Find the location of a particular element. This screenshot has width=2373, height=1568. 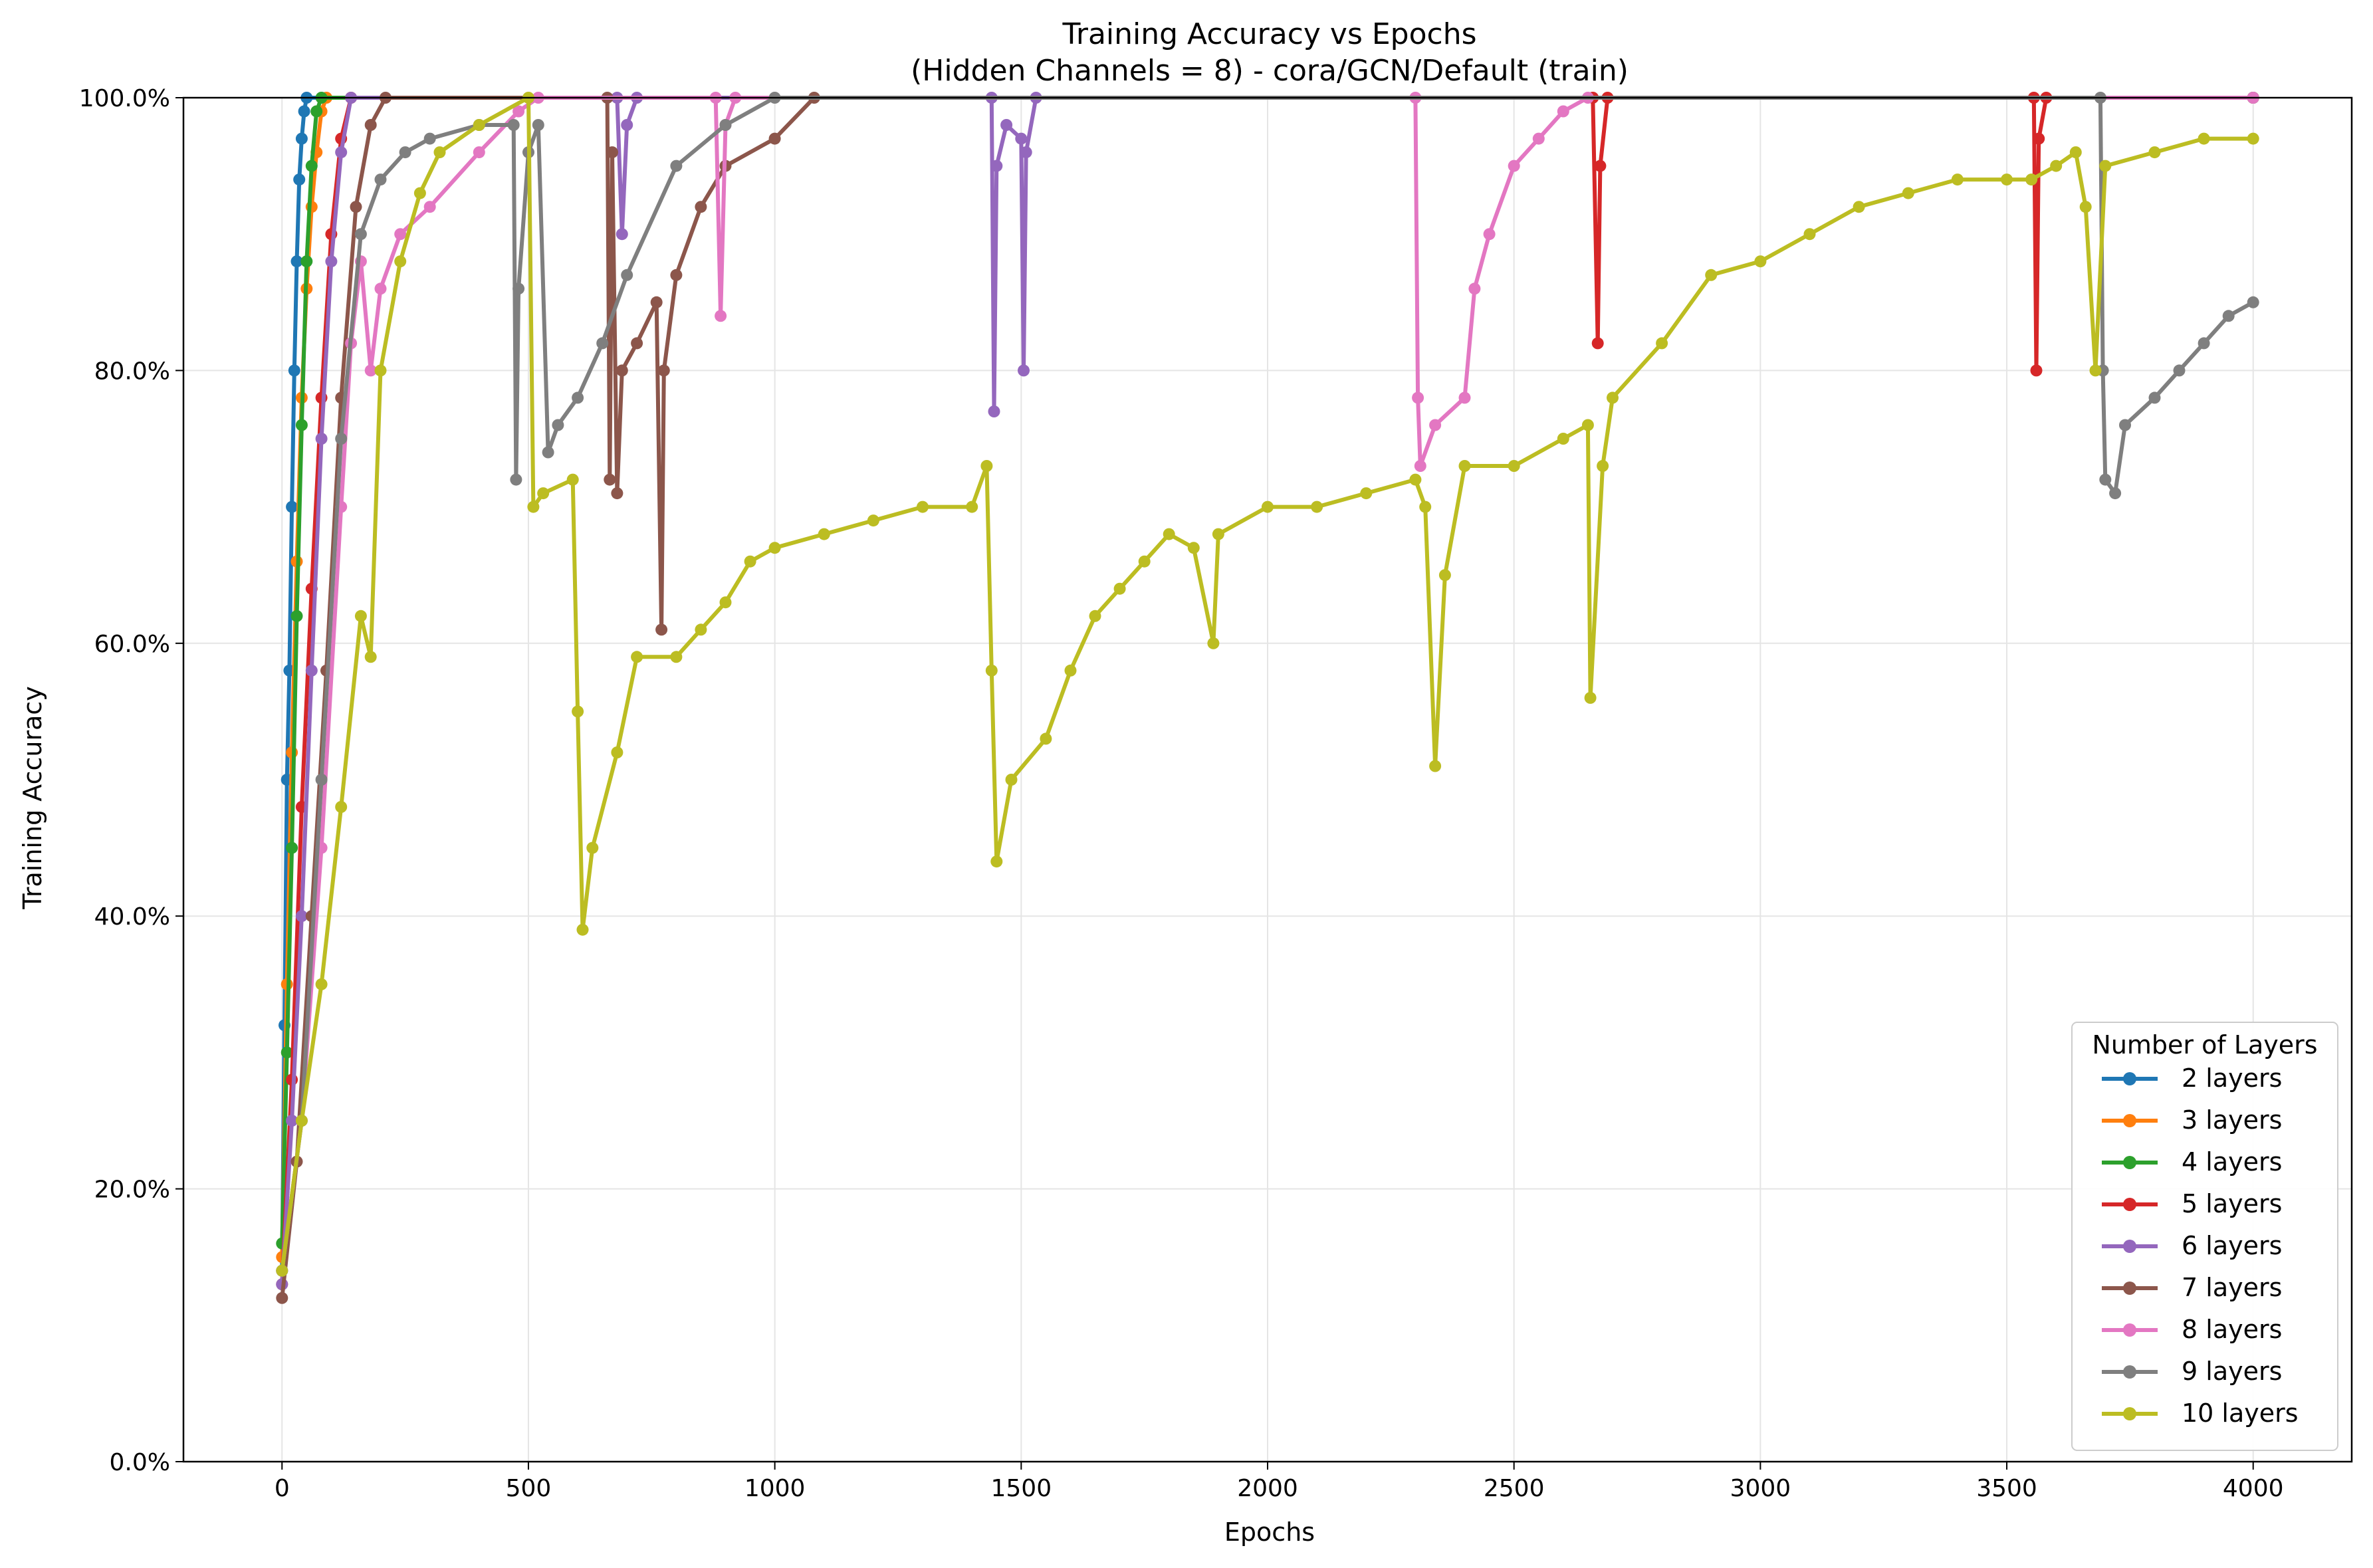

legend-label: 4 layers is located at coordinates (2232, 1161).